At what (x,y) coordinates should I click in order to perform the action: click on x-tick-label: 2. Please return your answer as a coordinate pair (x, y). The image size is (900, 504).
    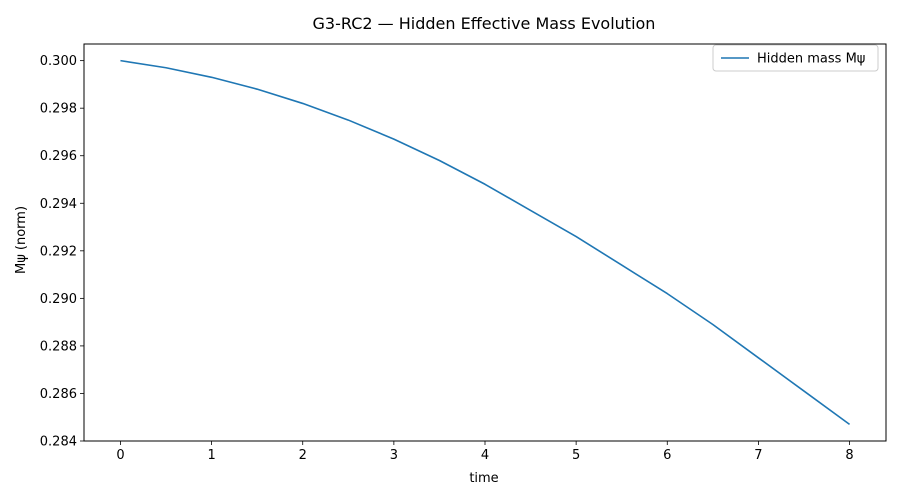
    Looking at the image, I should click on (303, 455).